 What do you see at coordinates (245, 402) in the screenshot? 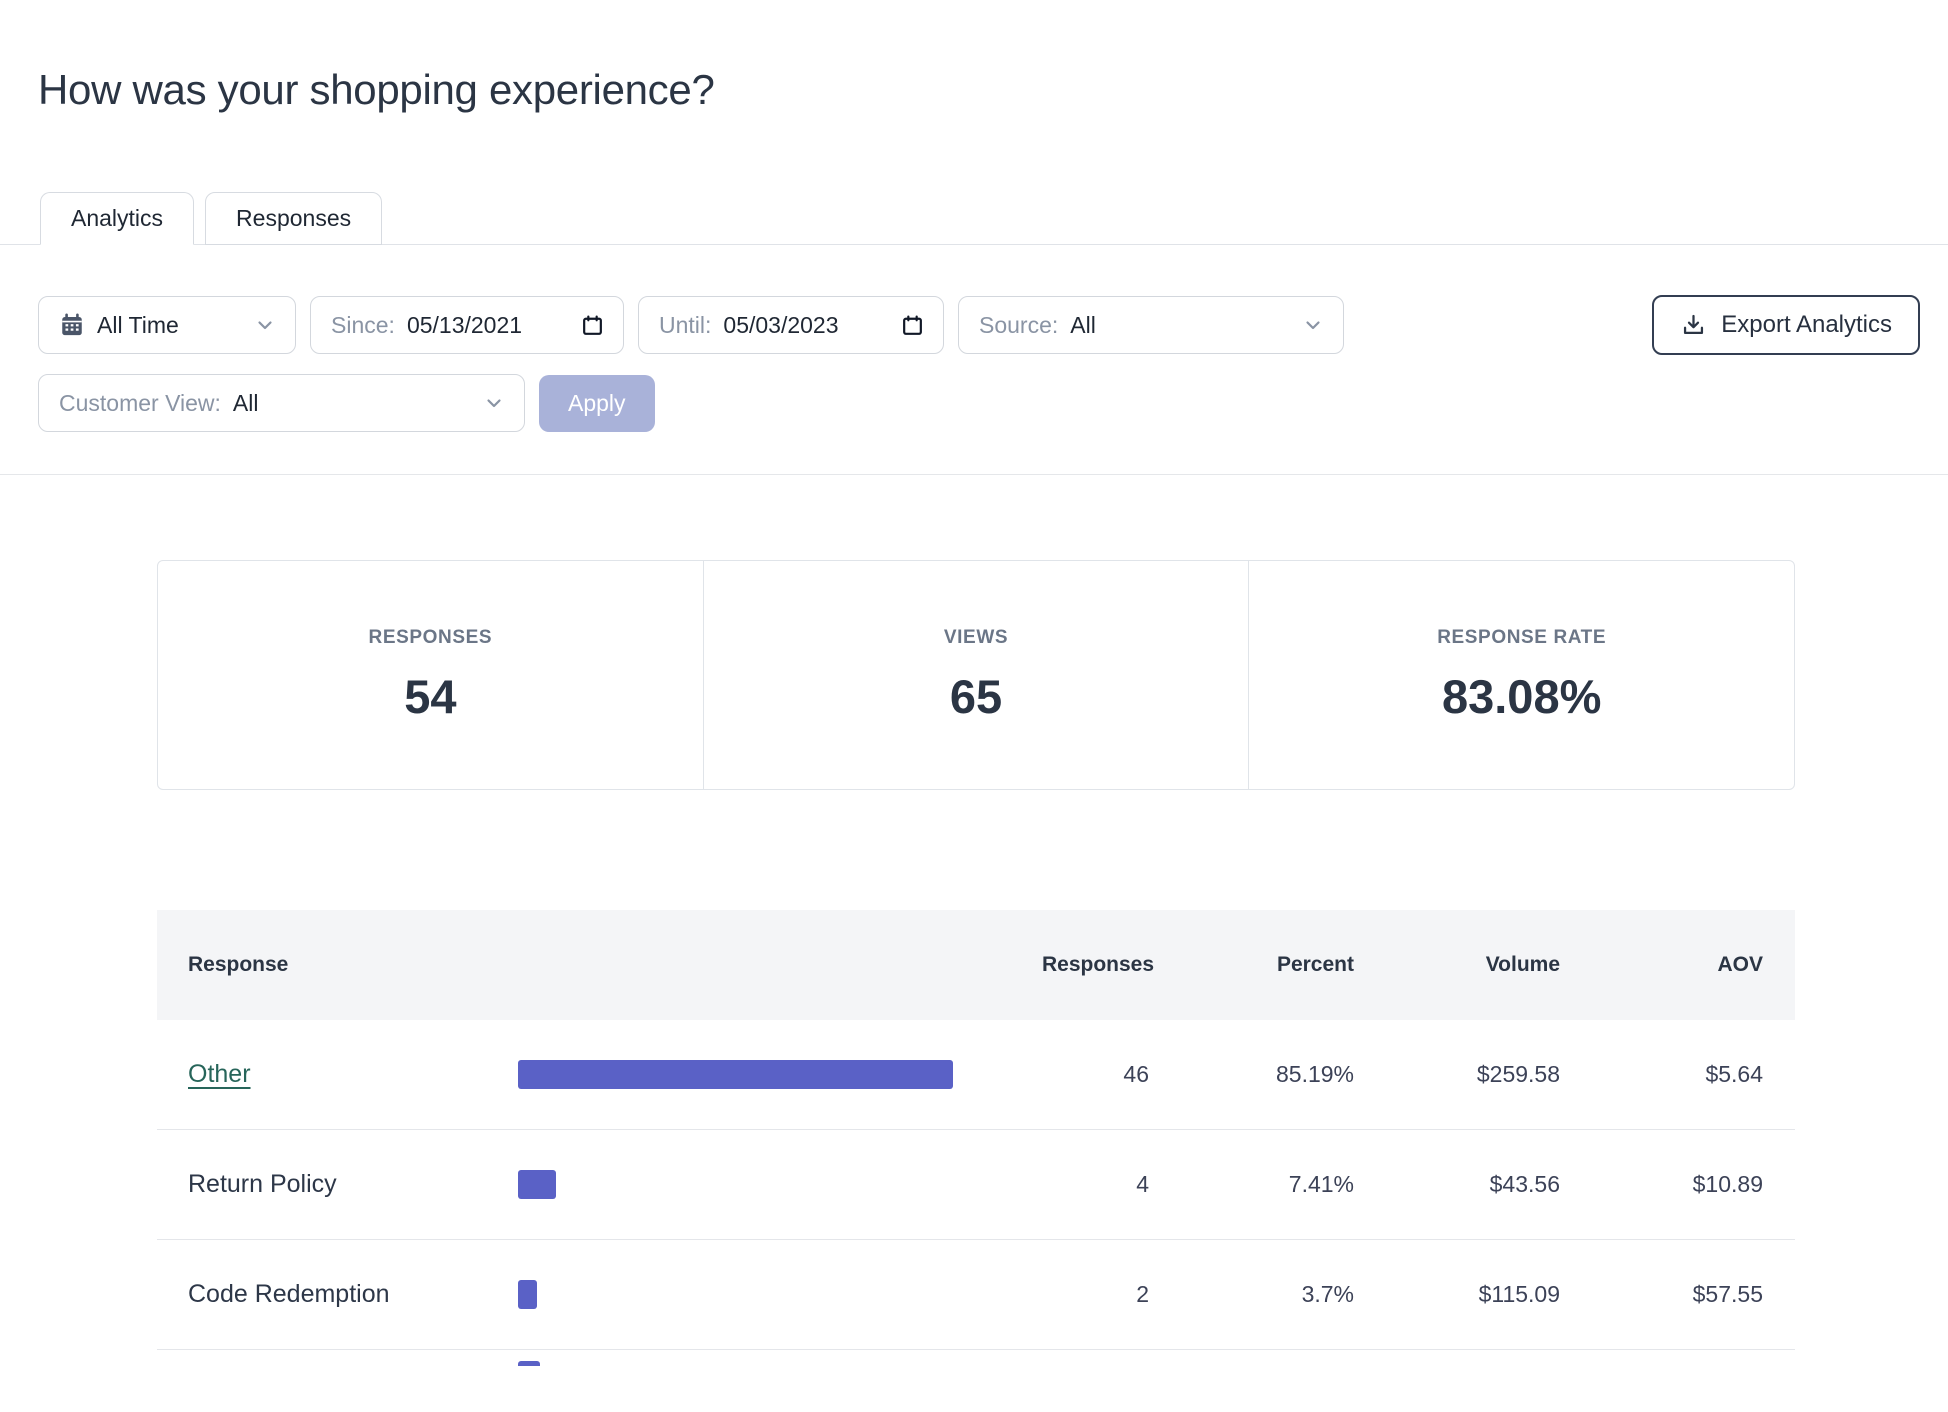
I see `customer-view-value: All` at bounding box center [245, 402].